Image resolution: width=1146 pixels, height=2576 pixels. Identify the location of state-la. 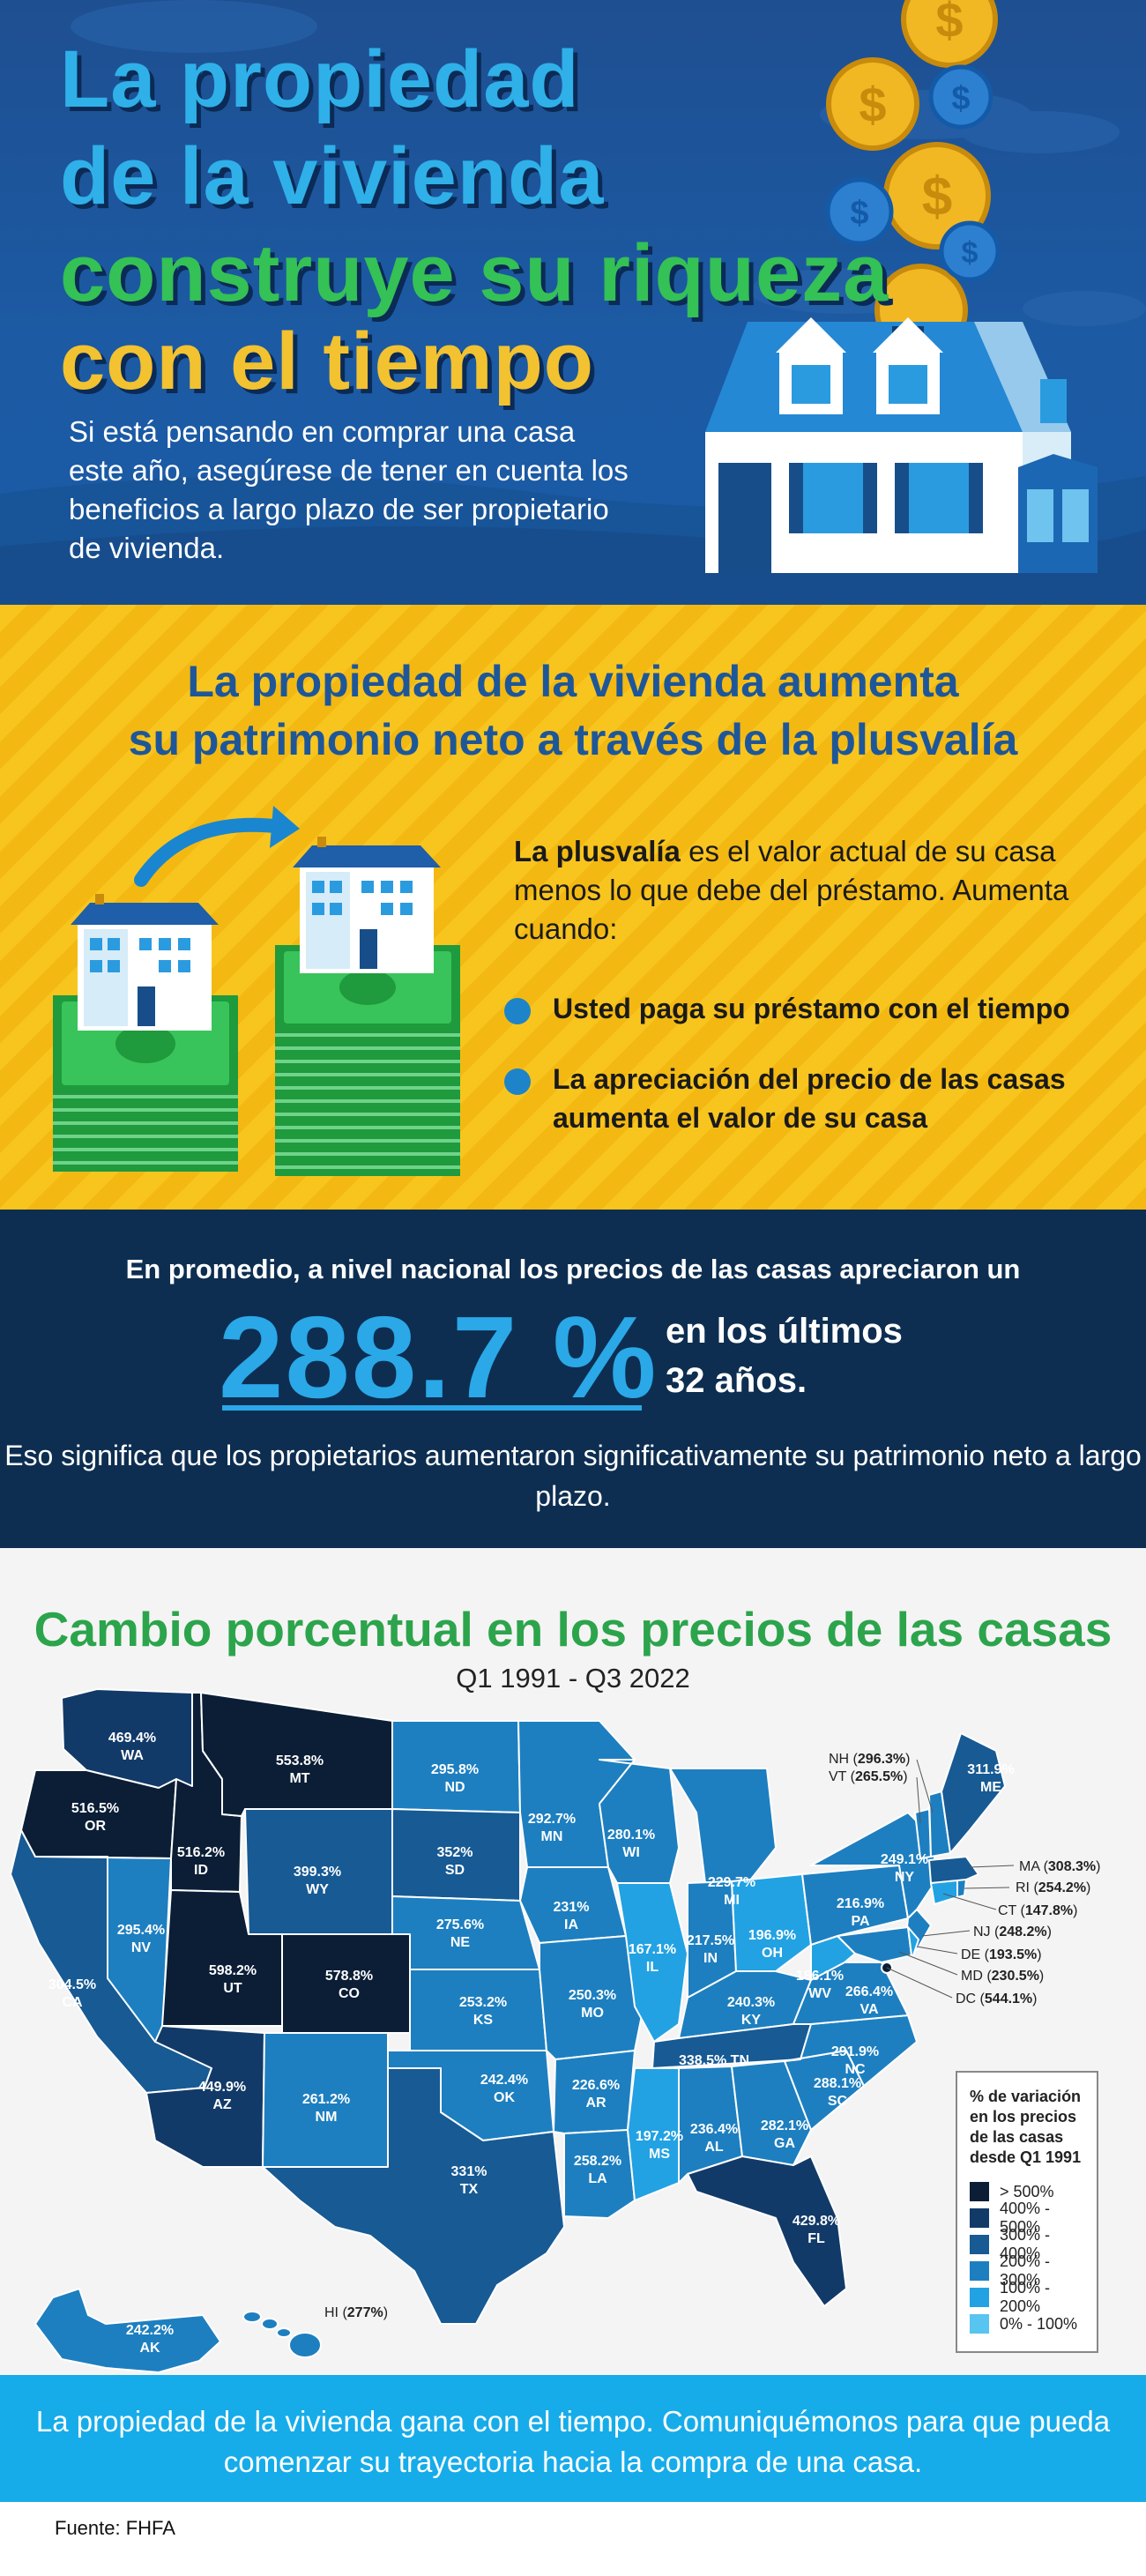
(599, 2174).